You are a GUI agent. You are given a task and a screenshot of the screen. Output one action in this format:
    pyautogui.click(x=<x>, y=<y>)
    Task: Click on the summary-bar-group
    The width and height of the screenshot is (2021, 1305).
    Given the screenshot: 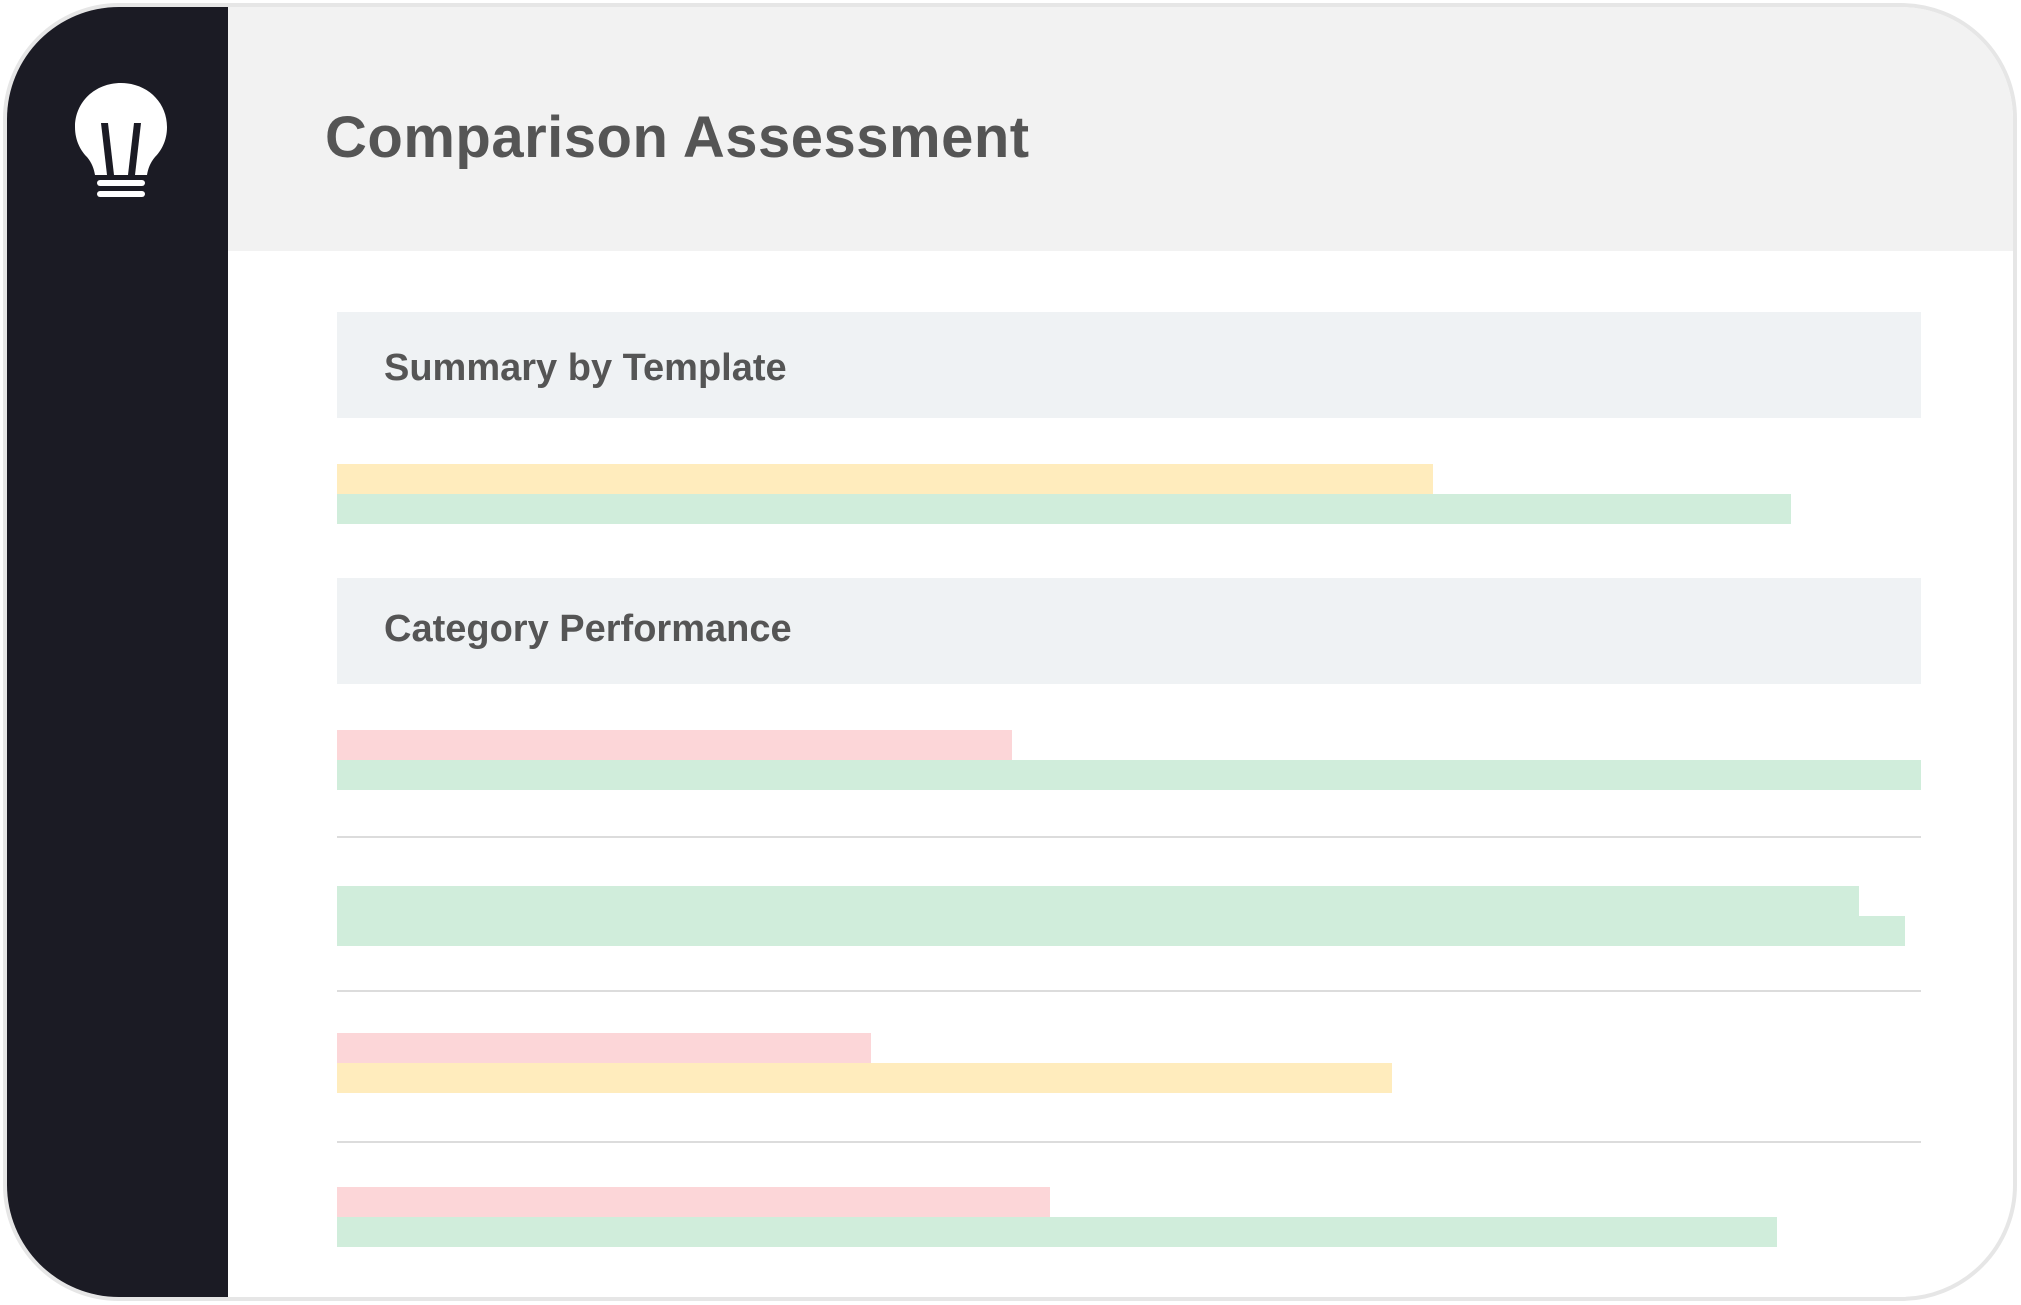 What is the action you would take?
    pyautogui.click(x=1129, y=494)
    